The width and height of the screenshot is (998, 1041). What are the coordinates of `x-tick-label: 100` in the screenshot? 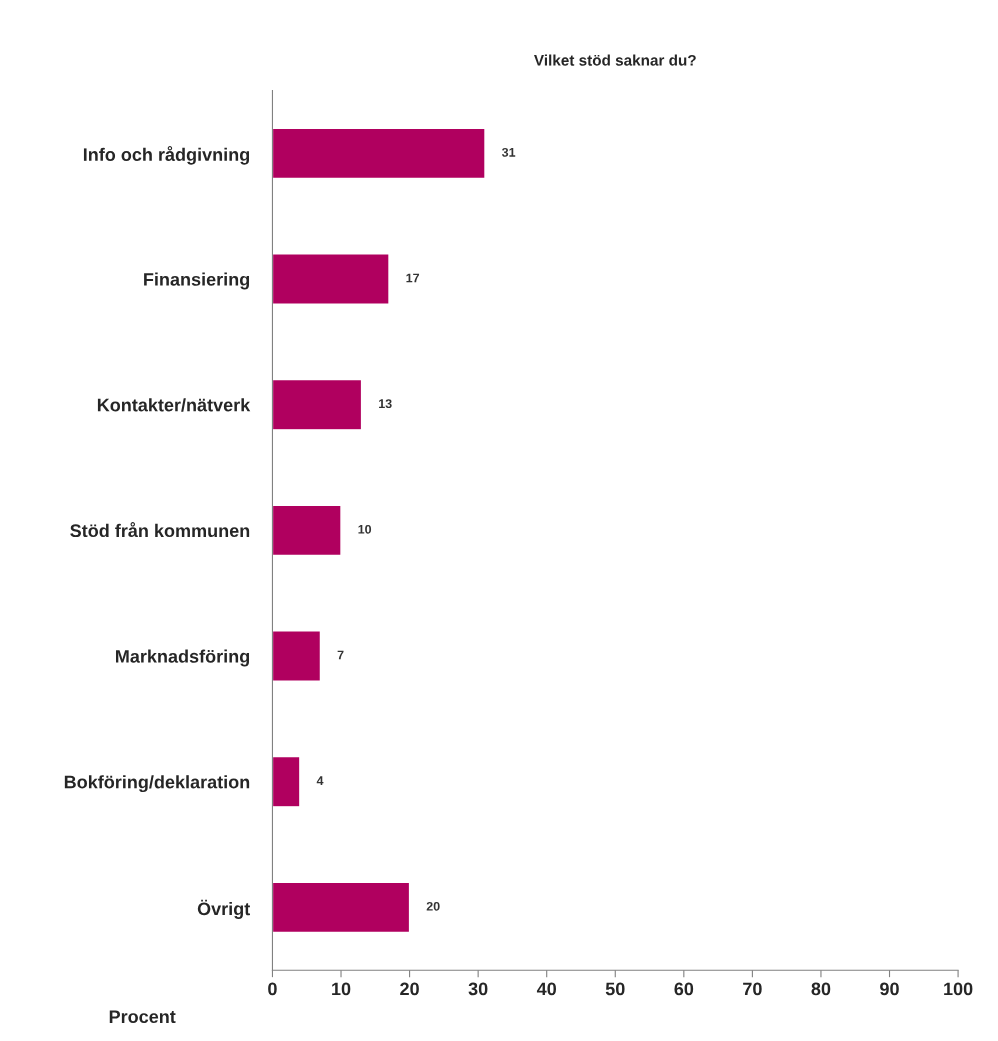 It's located at (958, 989).